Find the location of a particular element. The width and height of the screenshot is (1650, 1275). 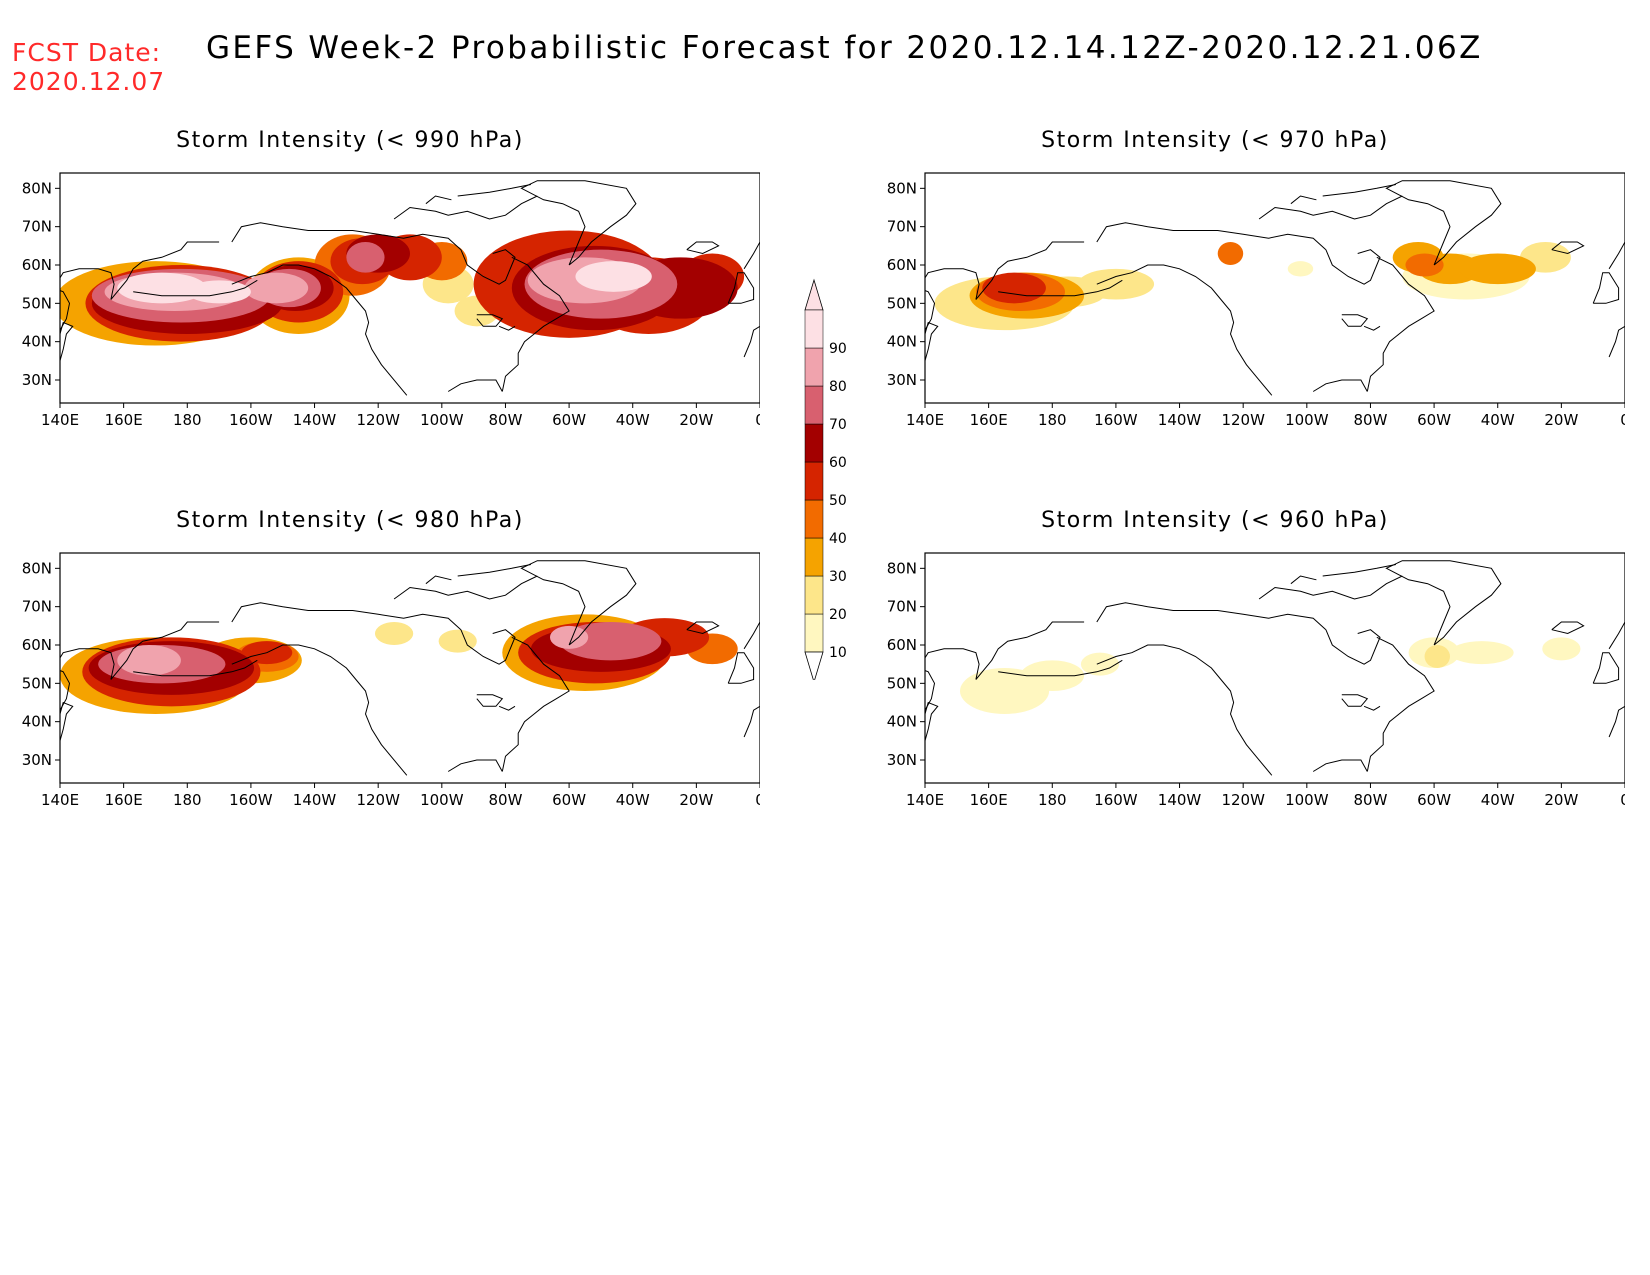

panel-title: Storm Intensity (< 960 hPa) is located at coordinates (1215, 520).